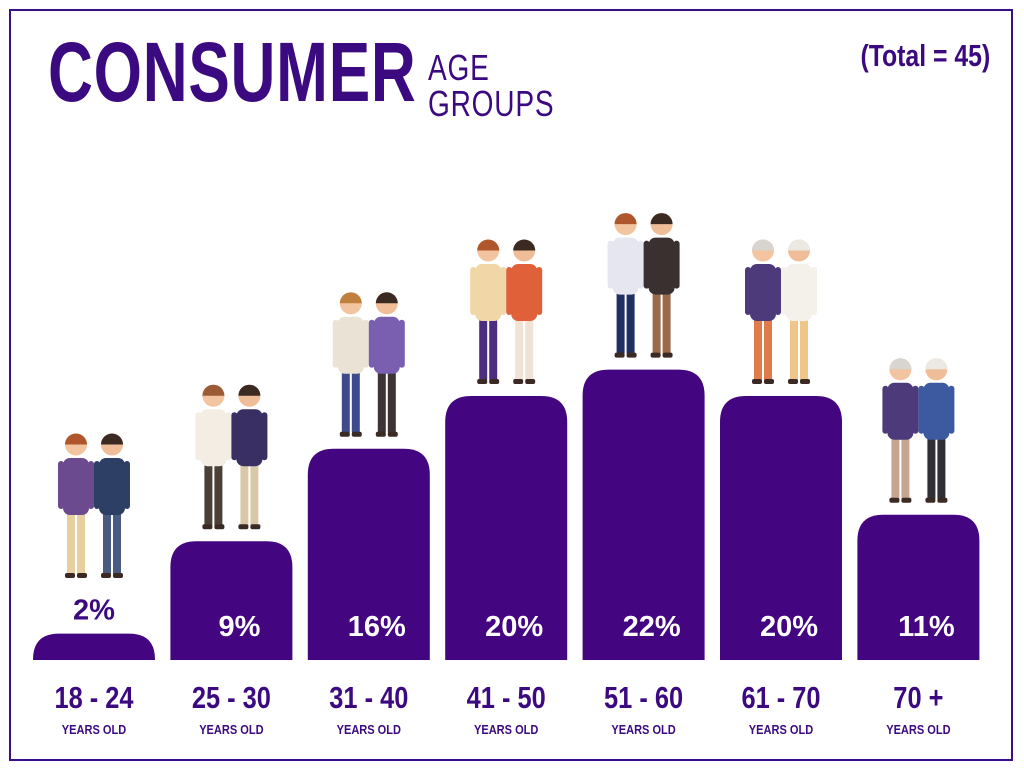 This screenshot has width=1024, height=768. I want to click on category-label: 70 +, so click(918, 698).